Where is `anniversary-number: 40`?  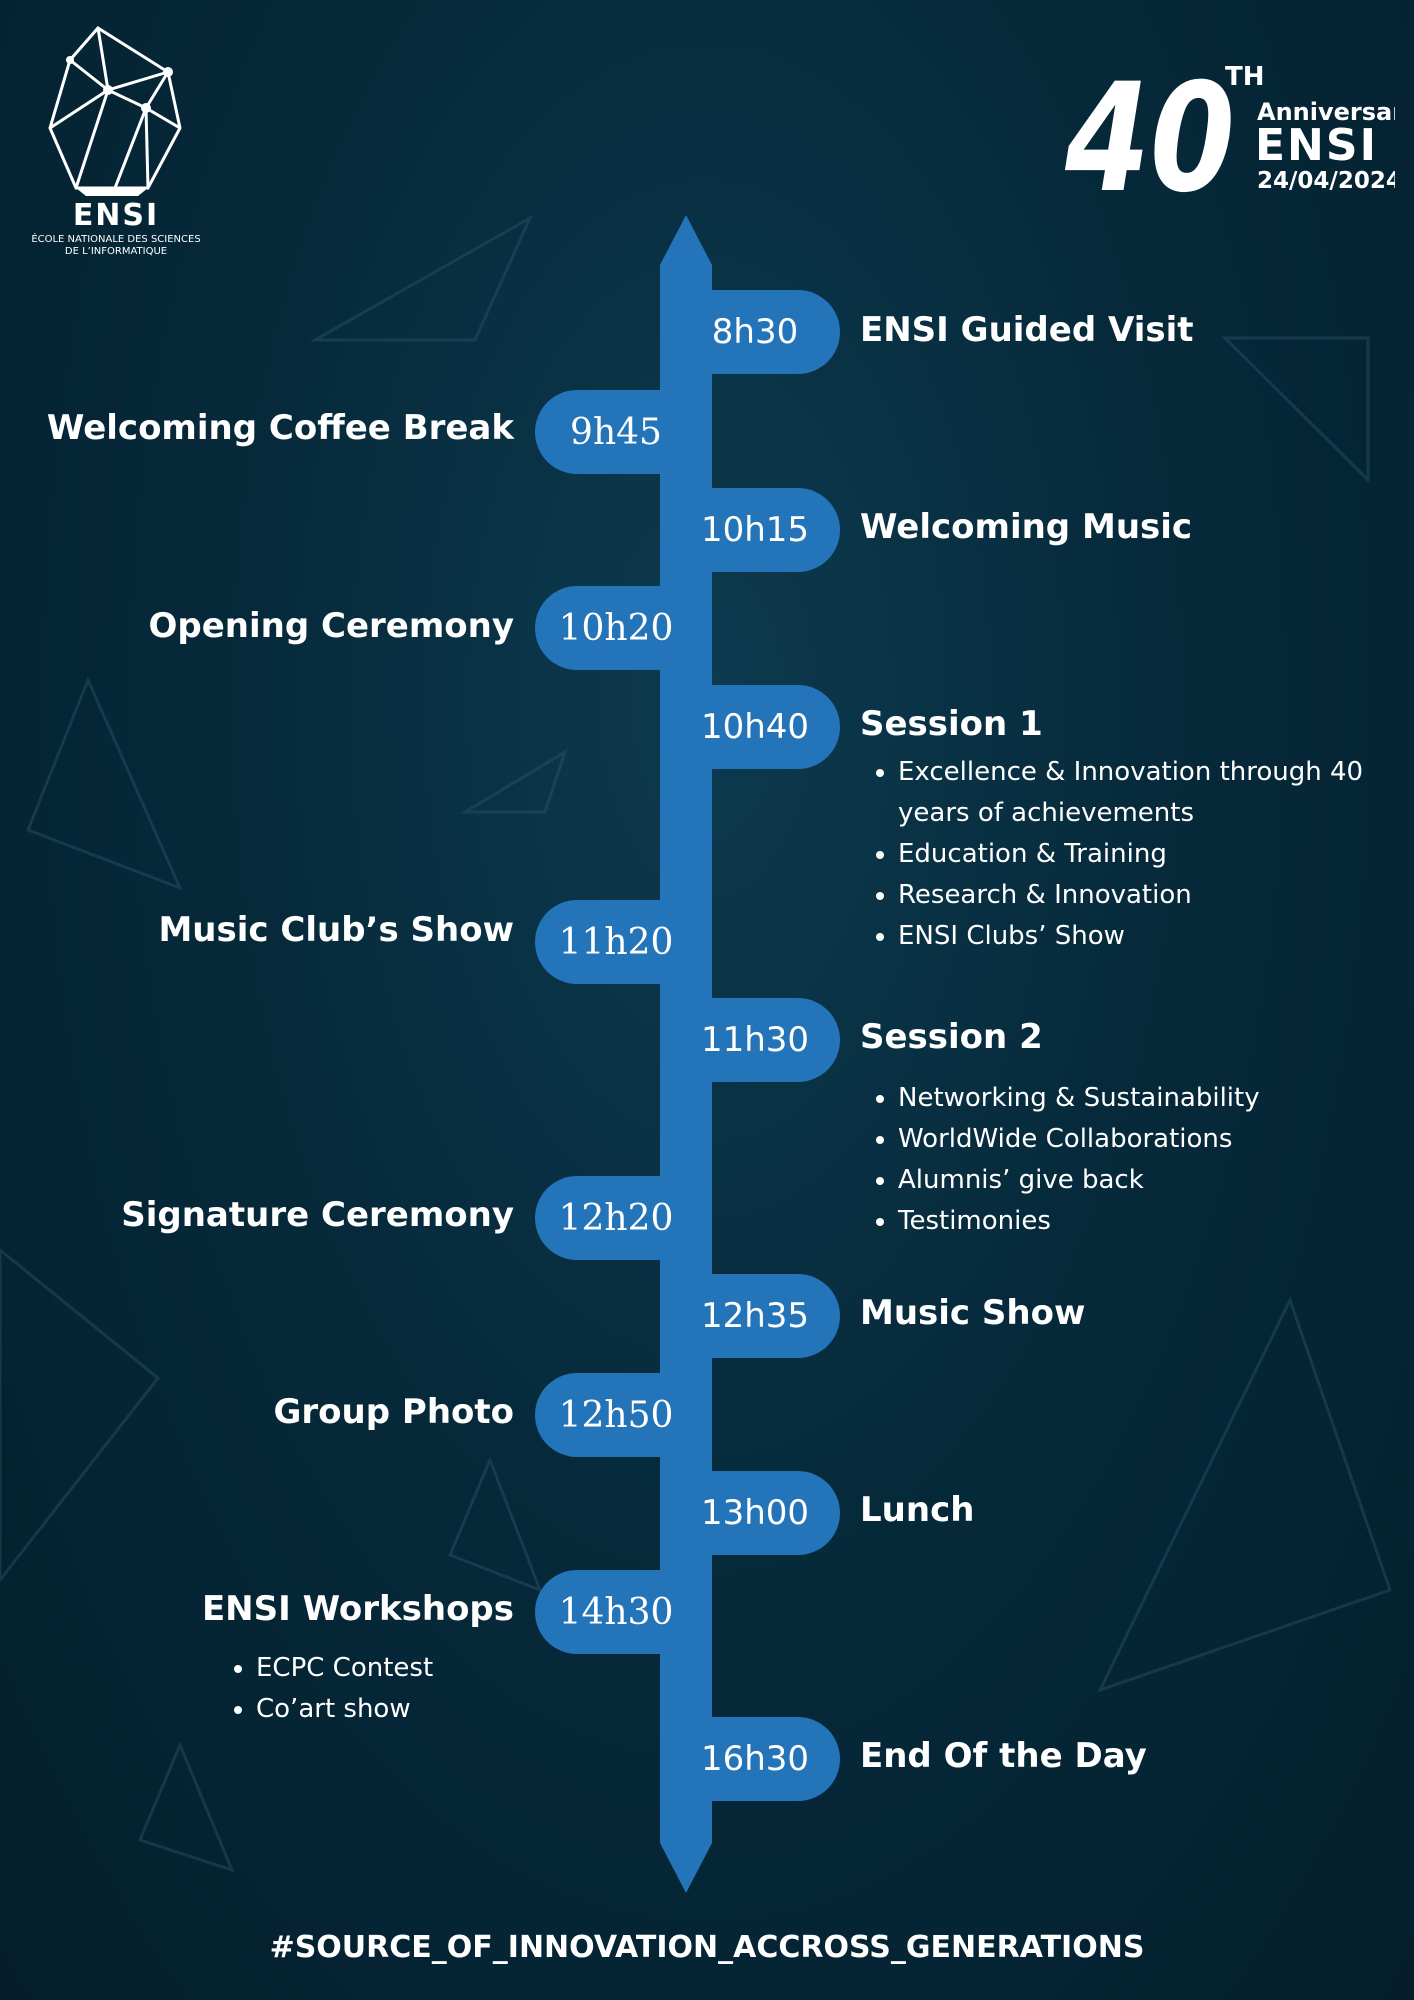 anniversary-number: 40 is located at coordinates (1150, 131).